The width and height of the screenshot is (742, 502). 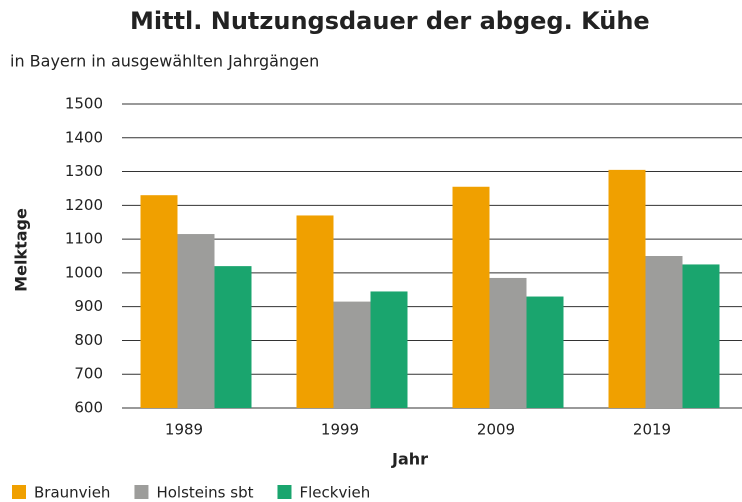 What do you see at coordinates (340, 430) in the screenshot?
I see `x-tick-label: 1999` at bounding box center [340, 430].